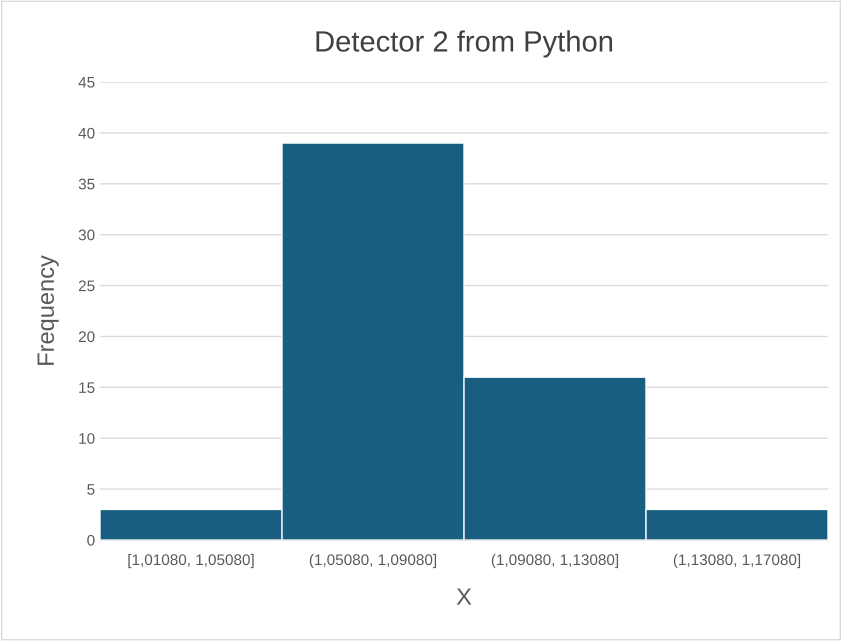  I want to click on x-tick-label: [1,01080, 1,05080], so click(191, 561).